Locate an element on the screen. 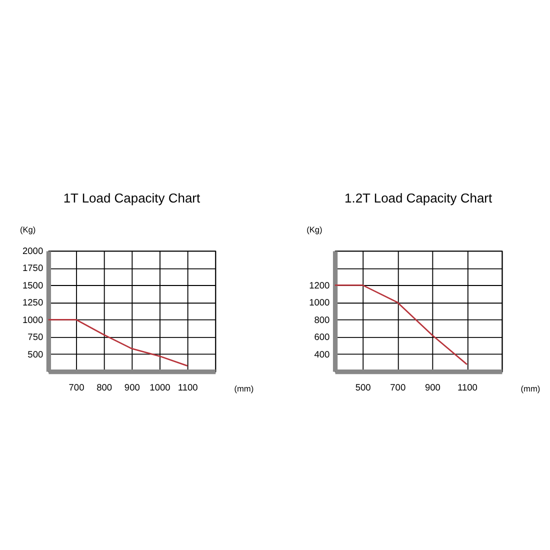 The width and height of the screenshot is (550, 550). y-tick-label: 2000 is located at coordinates (33, 251).